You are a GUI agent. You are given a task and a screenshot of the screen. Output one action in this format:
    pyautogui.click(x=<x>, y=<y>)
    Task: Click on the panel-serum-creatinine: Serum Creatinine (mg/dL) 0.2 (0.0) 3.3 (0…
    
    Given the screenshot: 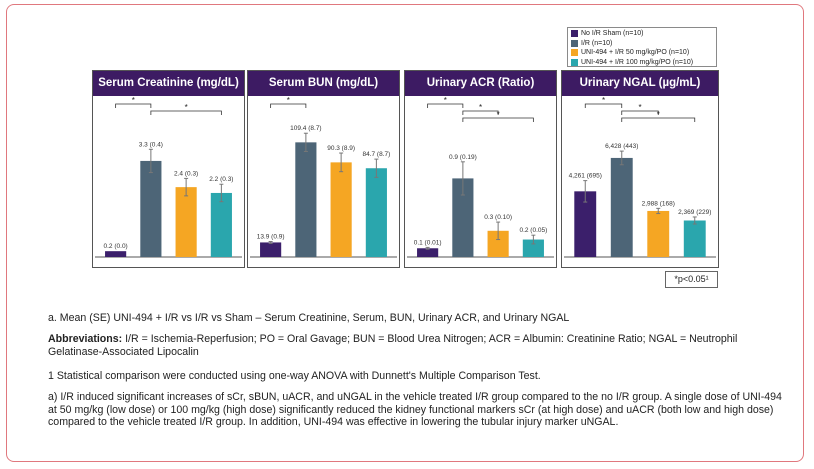 What is the action you would take?
    pyautogui.click(x=168, y=169)
    